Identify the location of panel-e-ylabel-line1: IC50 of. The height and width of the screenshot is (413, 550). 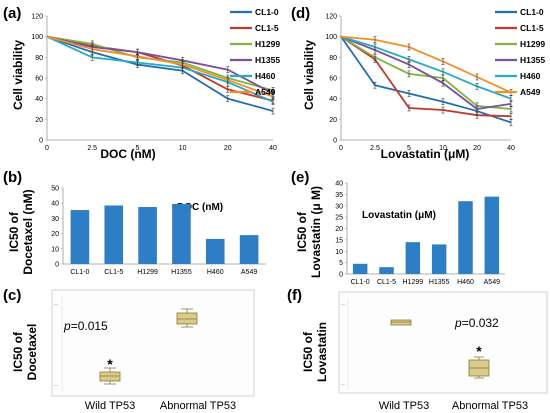
(302, 231).